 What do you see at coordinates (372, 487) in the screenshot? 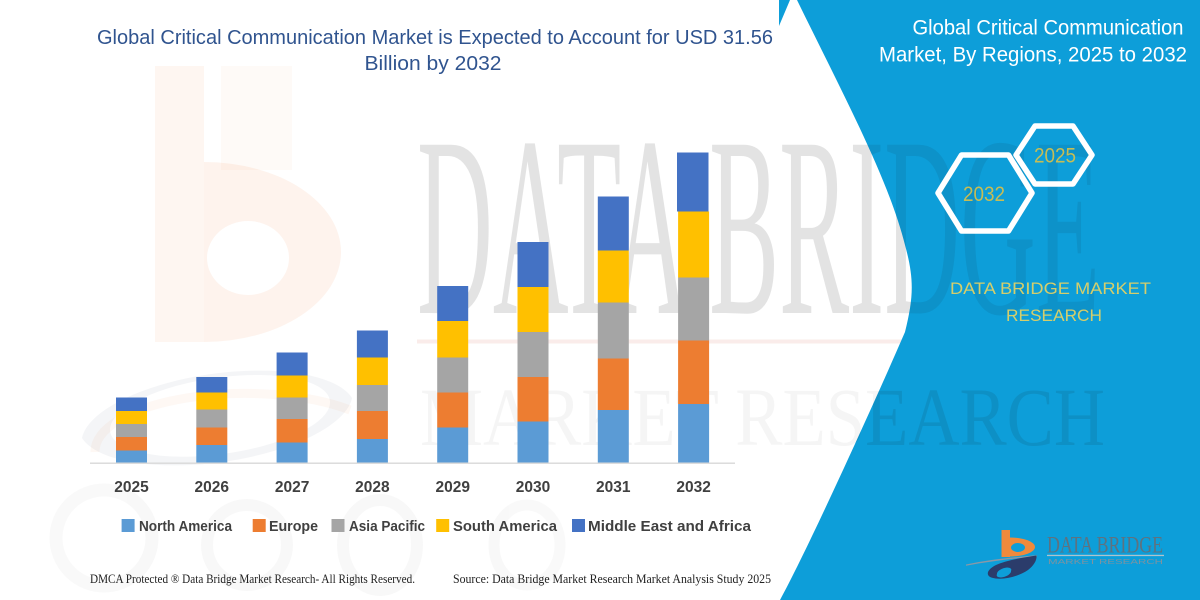
I see `svg-text: 2028` at bounding box center [372, 487].